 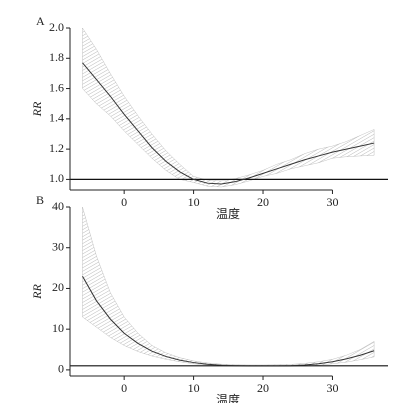 I want to click on y-tick-label: 20, so click(x=58, y=287).